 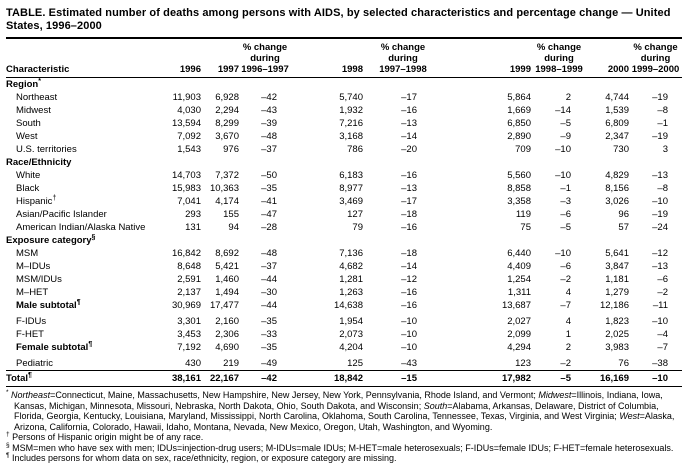 What do you see at coordinates (355, 149) in the screenshot?
I see `value-cell: 786` at bounding box center [355, 149].